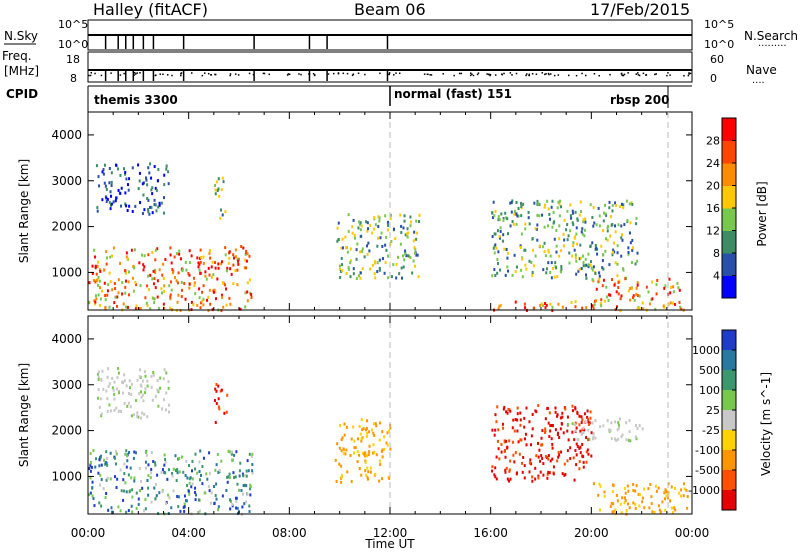 The height and width of the screenshot is (554, 800). What do you see at coordinates (762, 213) in the screenshot?
I see `power-cbar-label: Power [dB]` at bounding box center [762, 213].